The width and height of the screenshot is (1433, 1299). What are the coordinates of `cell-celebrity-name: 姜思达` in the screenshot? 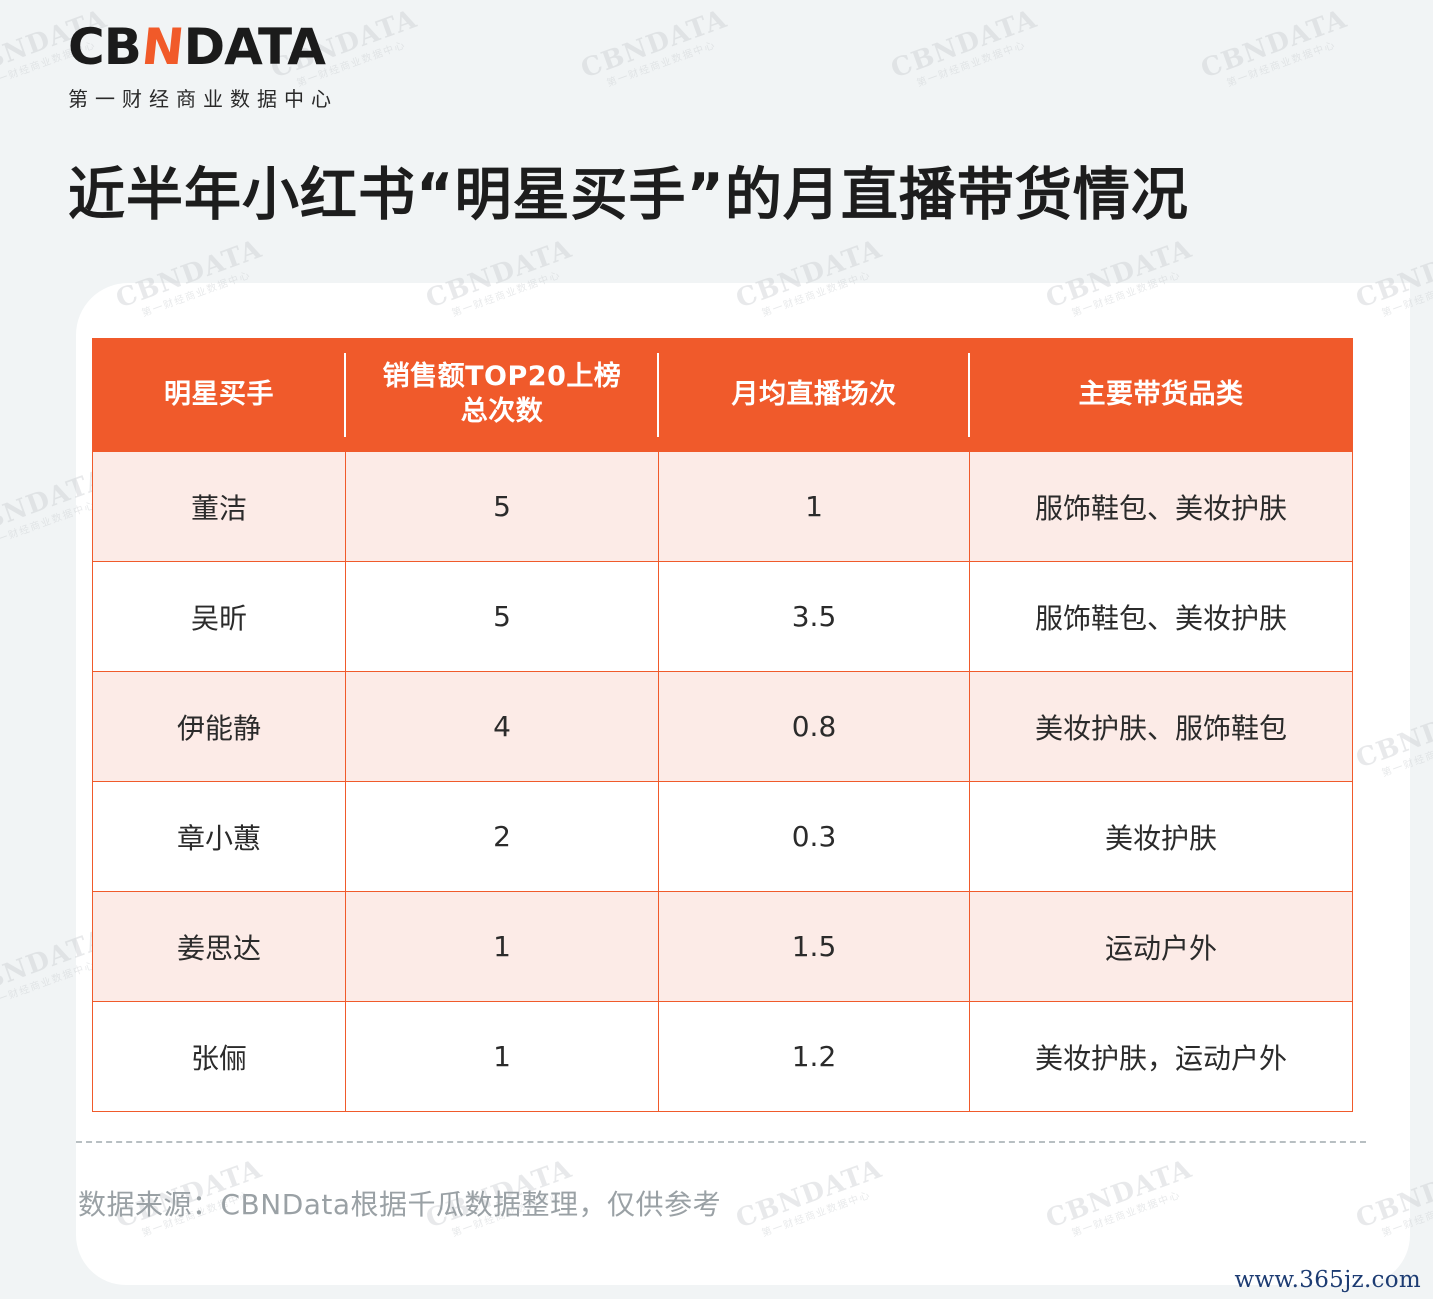 It's located at (219, 946).